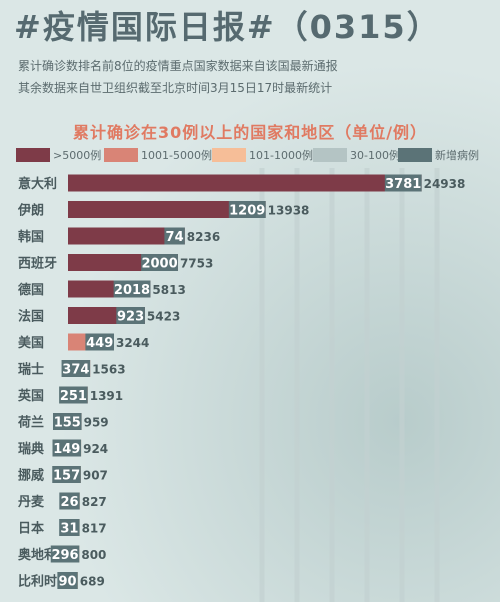  I want to click on source-note-1: 累计确诊数排名前8位的疫情重点国家数据来自该国最新通报, so click(178, 66).